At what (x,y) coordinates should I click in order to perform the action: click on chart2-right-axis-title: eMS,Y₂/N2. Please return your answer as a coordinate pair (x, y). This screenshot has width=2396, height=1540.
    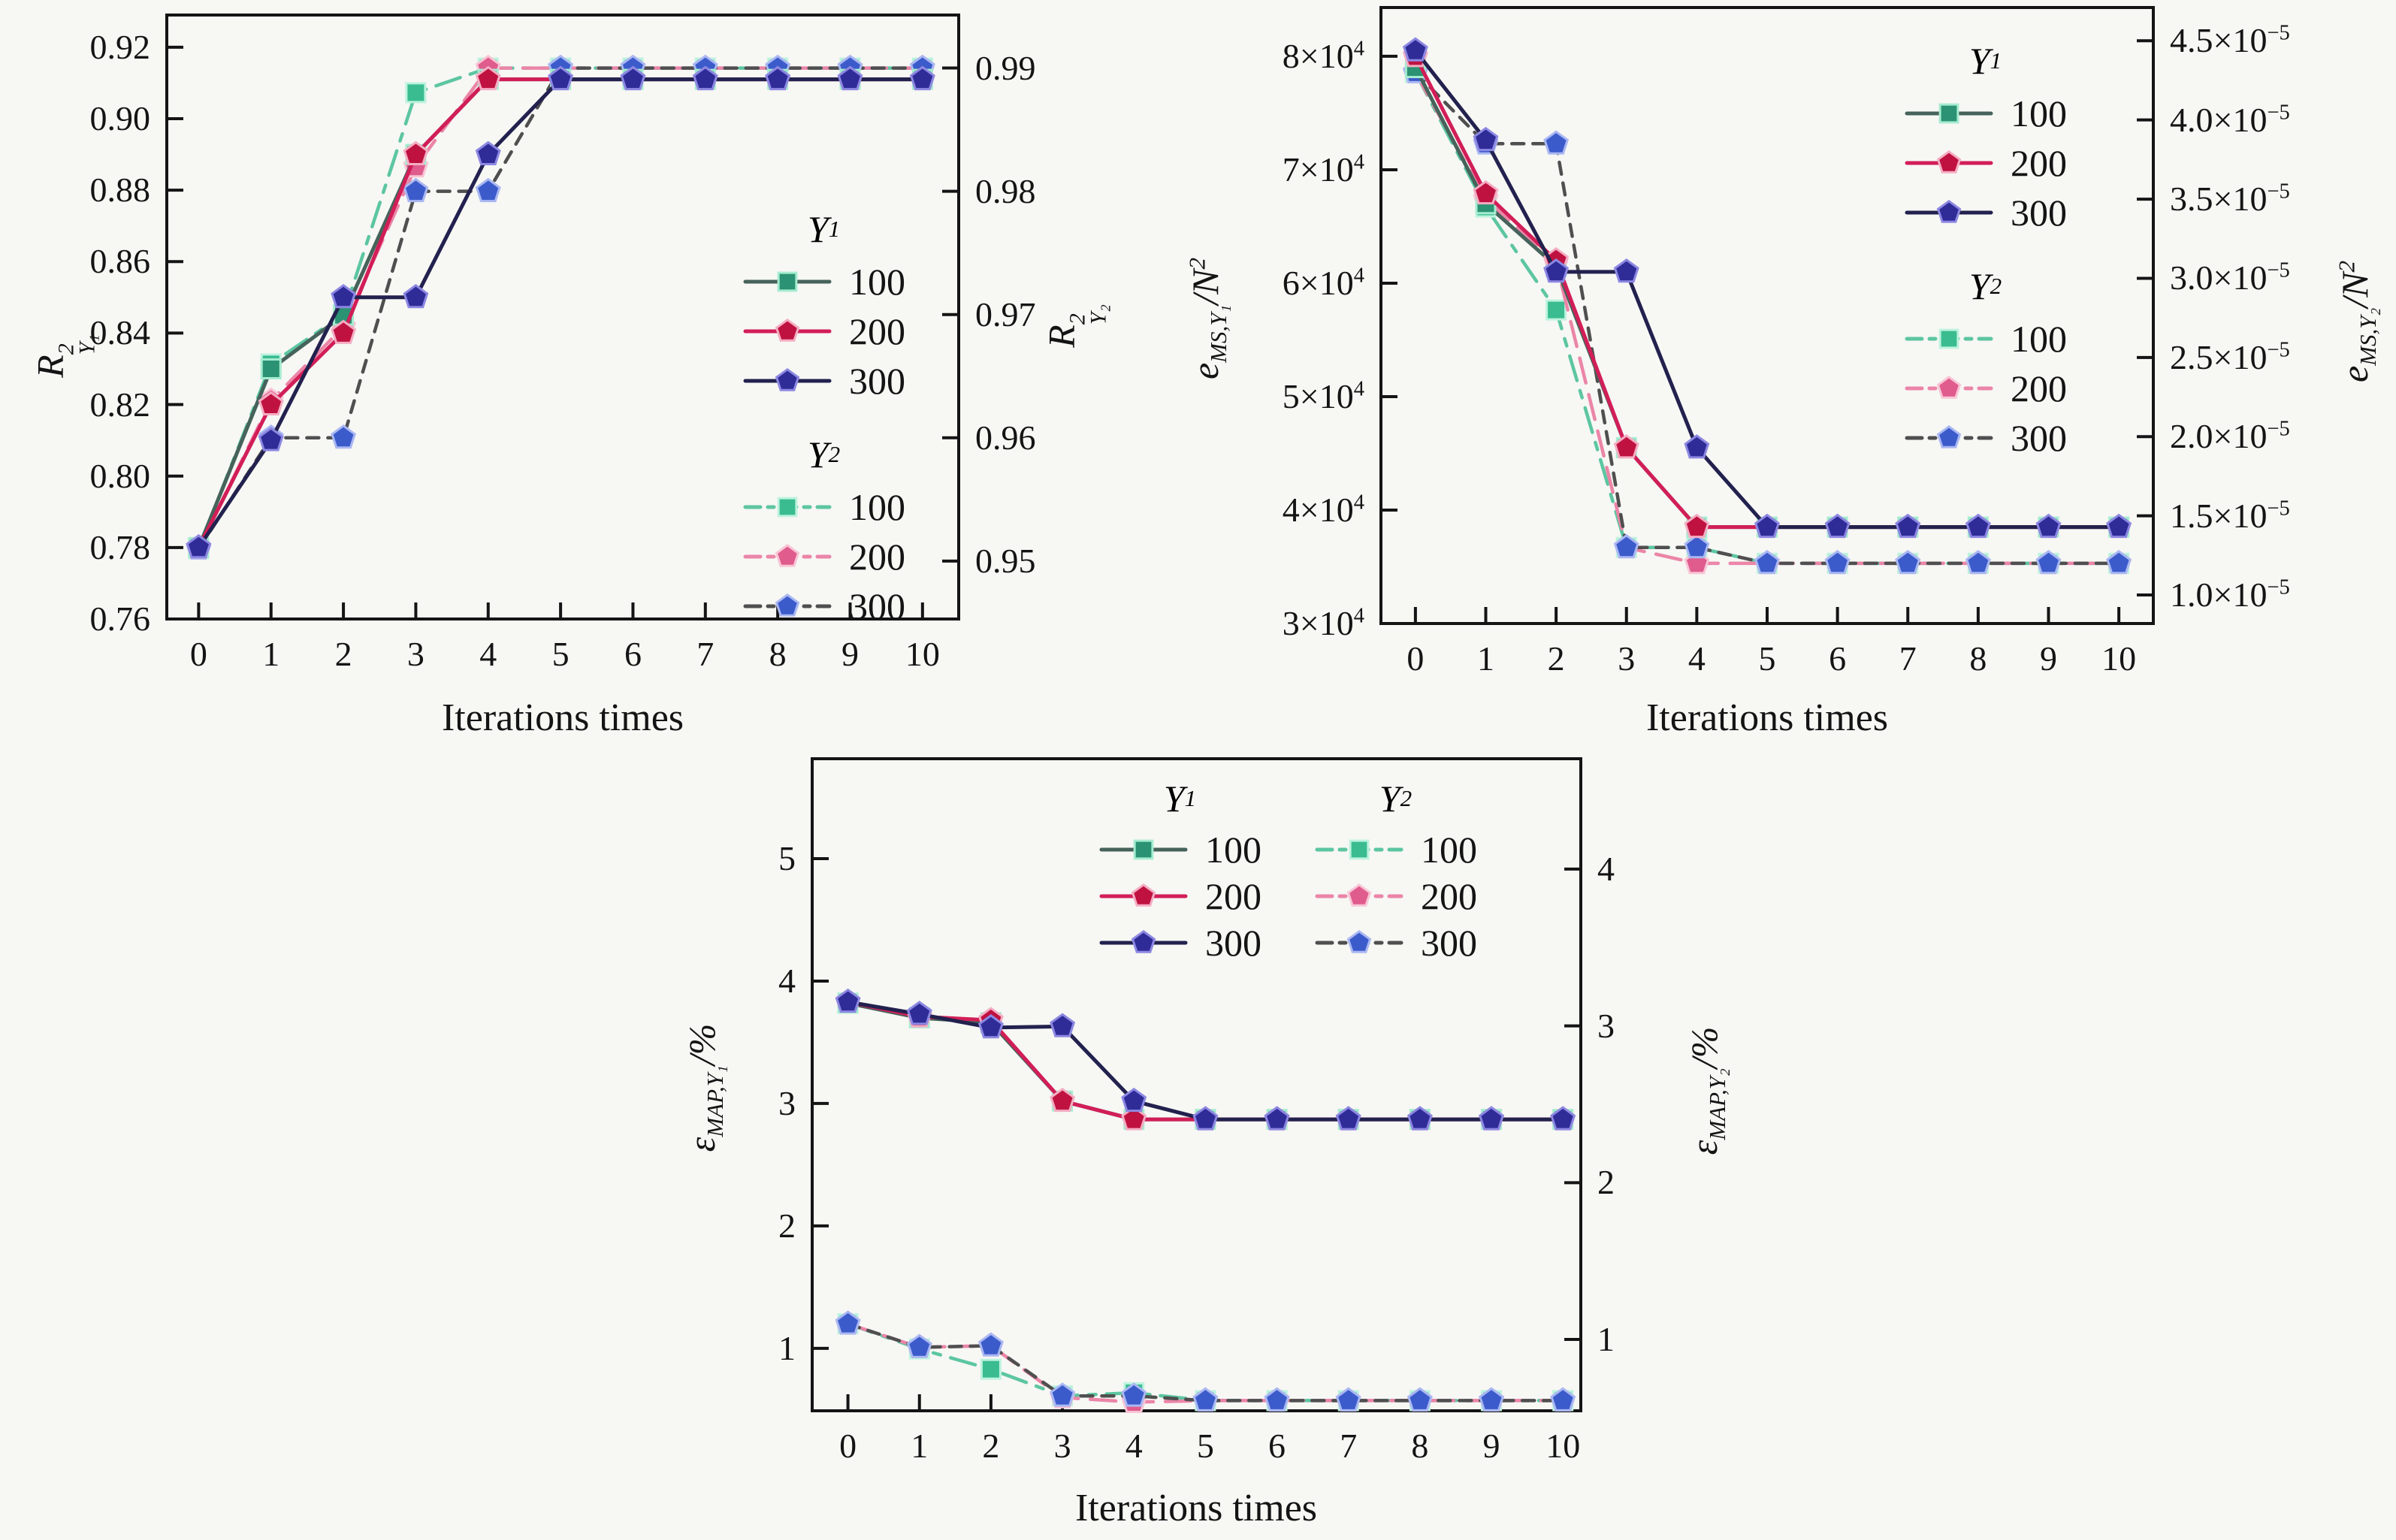
    Looking at the image, I should click on (2357, 322).